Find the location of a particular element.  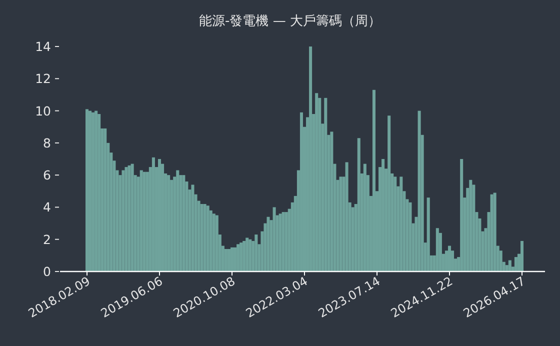

y-tick-label: 8 is located at coordinates (47, 142).